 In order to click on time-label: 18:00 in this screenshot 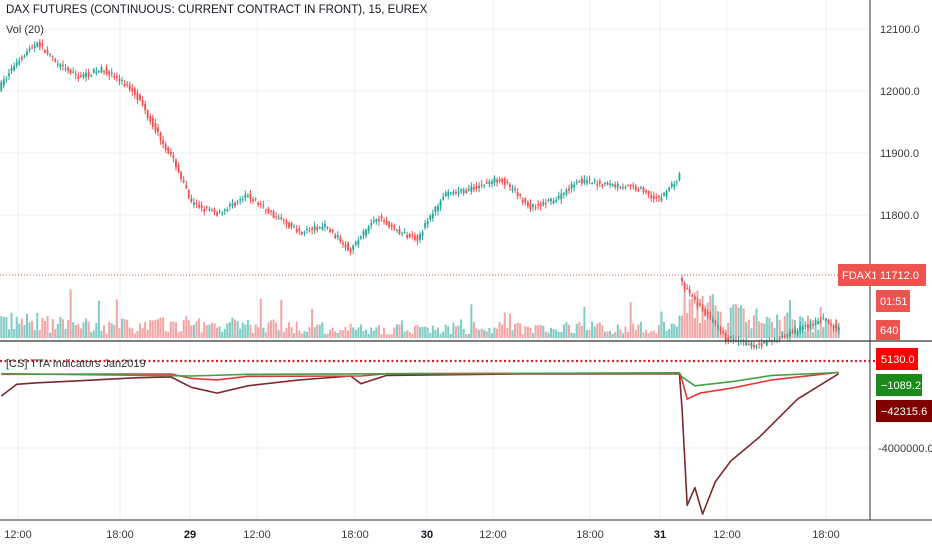, I will do `click(590, 535)`.